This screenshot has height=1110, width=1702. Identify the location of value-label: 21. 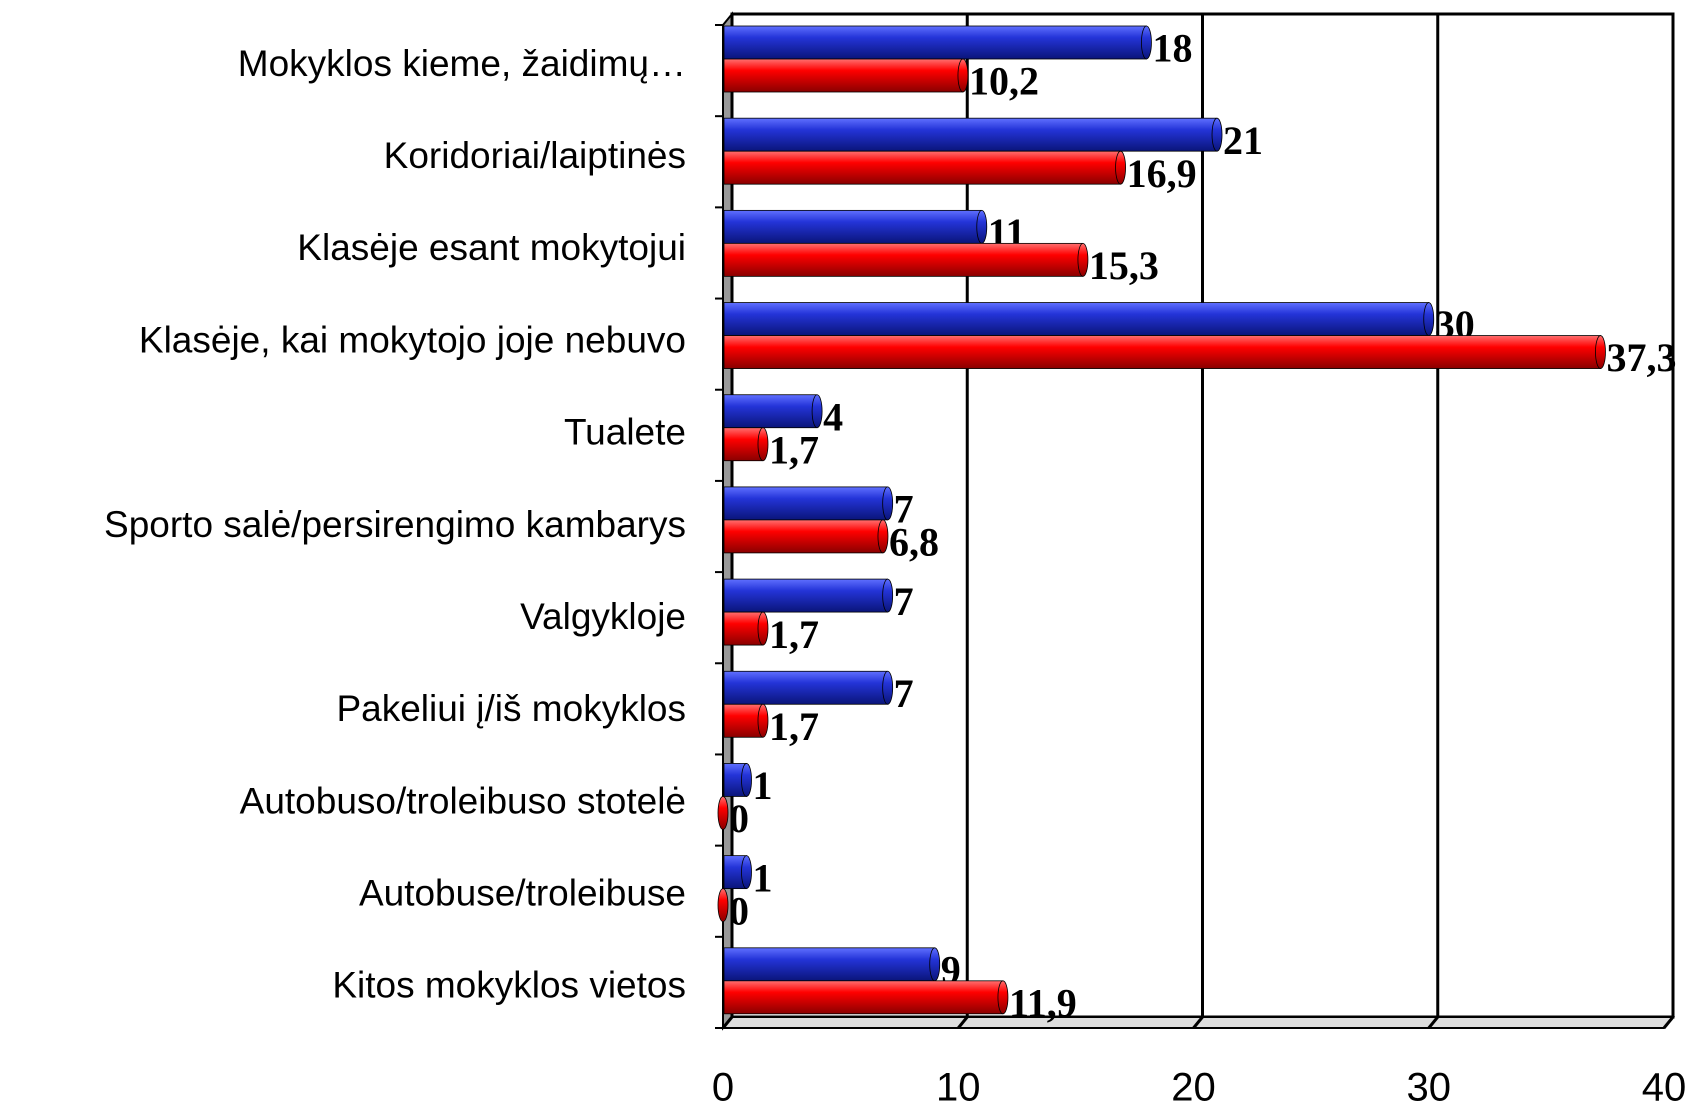
(1243, 140).